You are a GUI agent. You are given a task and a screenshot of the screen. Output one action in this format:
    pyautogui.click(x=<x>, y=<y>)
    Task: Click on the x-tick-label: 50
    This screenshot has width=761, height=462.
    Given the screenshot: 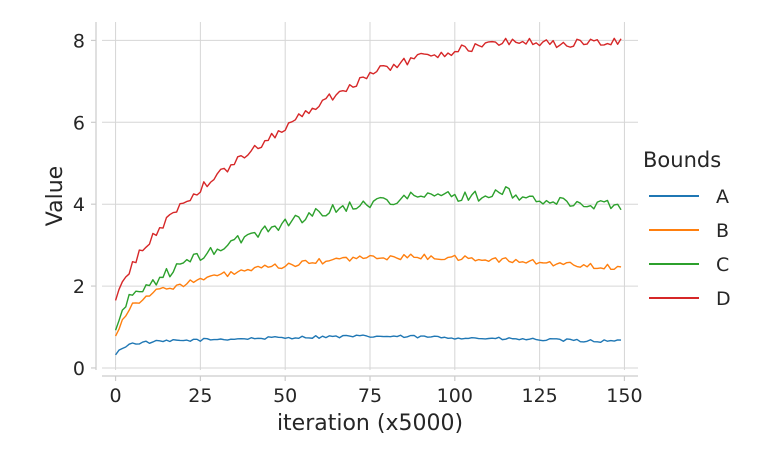 What is the action you would take?
    pyautogui.click(x=285, y=396)
    